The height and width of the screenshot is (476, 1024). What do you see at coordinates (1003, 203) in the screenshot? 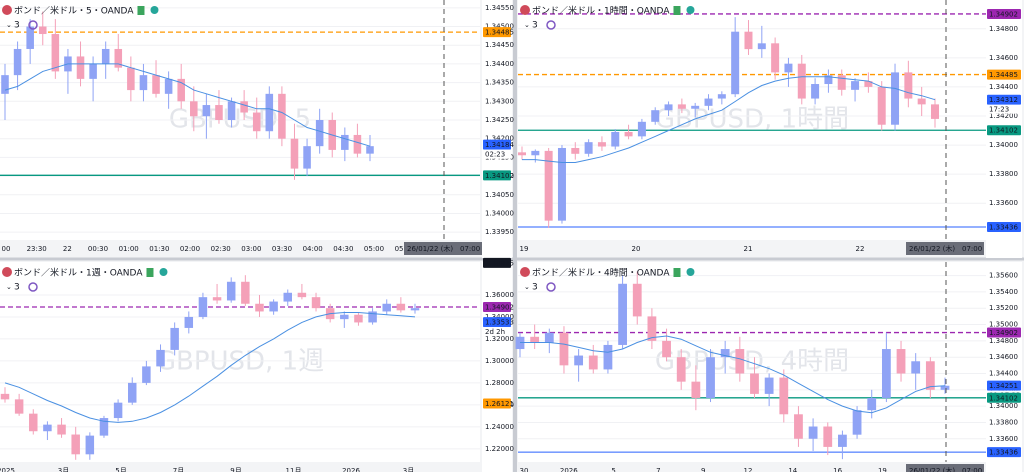
I see `y-tick-label: 1.33600` at bounding box center [1003, 203].